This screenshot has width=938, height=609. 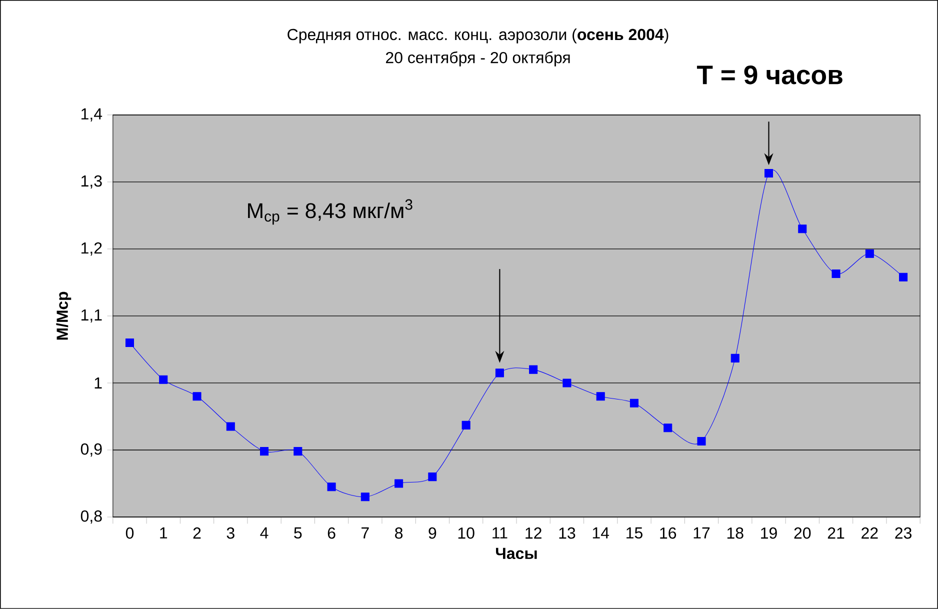 I want to click on x-tick-label: 0, so click(x=130, y=533).